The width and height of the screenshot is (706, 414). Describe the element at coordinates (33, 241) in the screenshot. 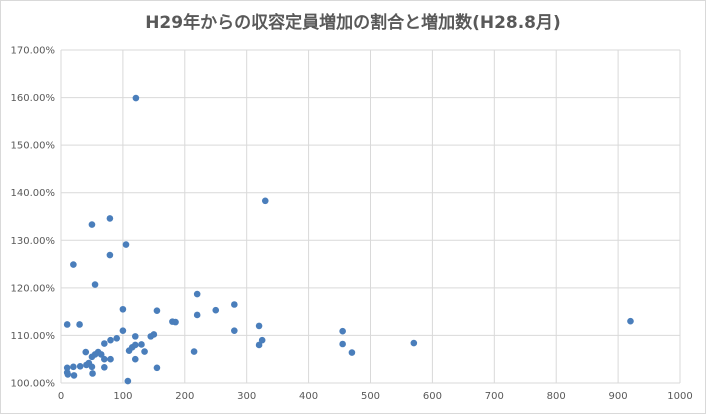

I see `y-tick-label: 130.00%` at that location.